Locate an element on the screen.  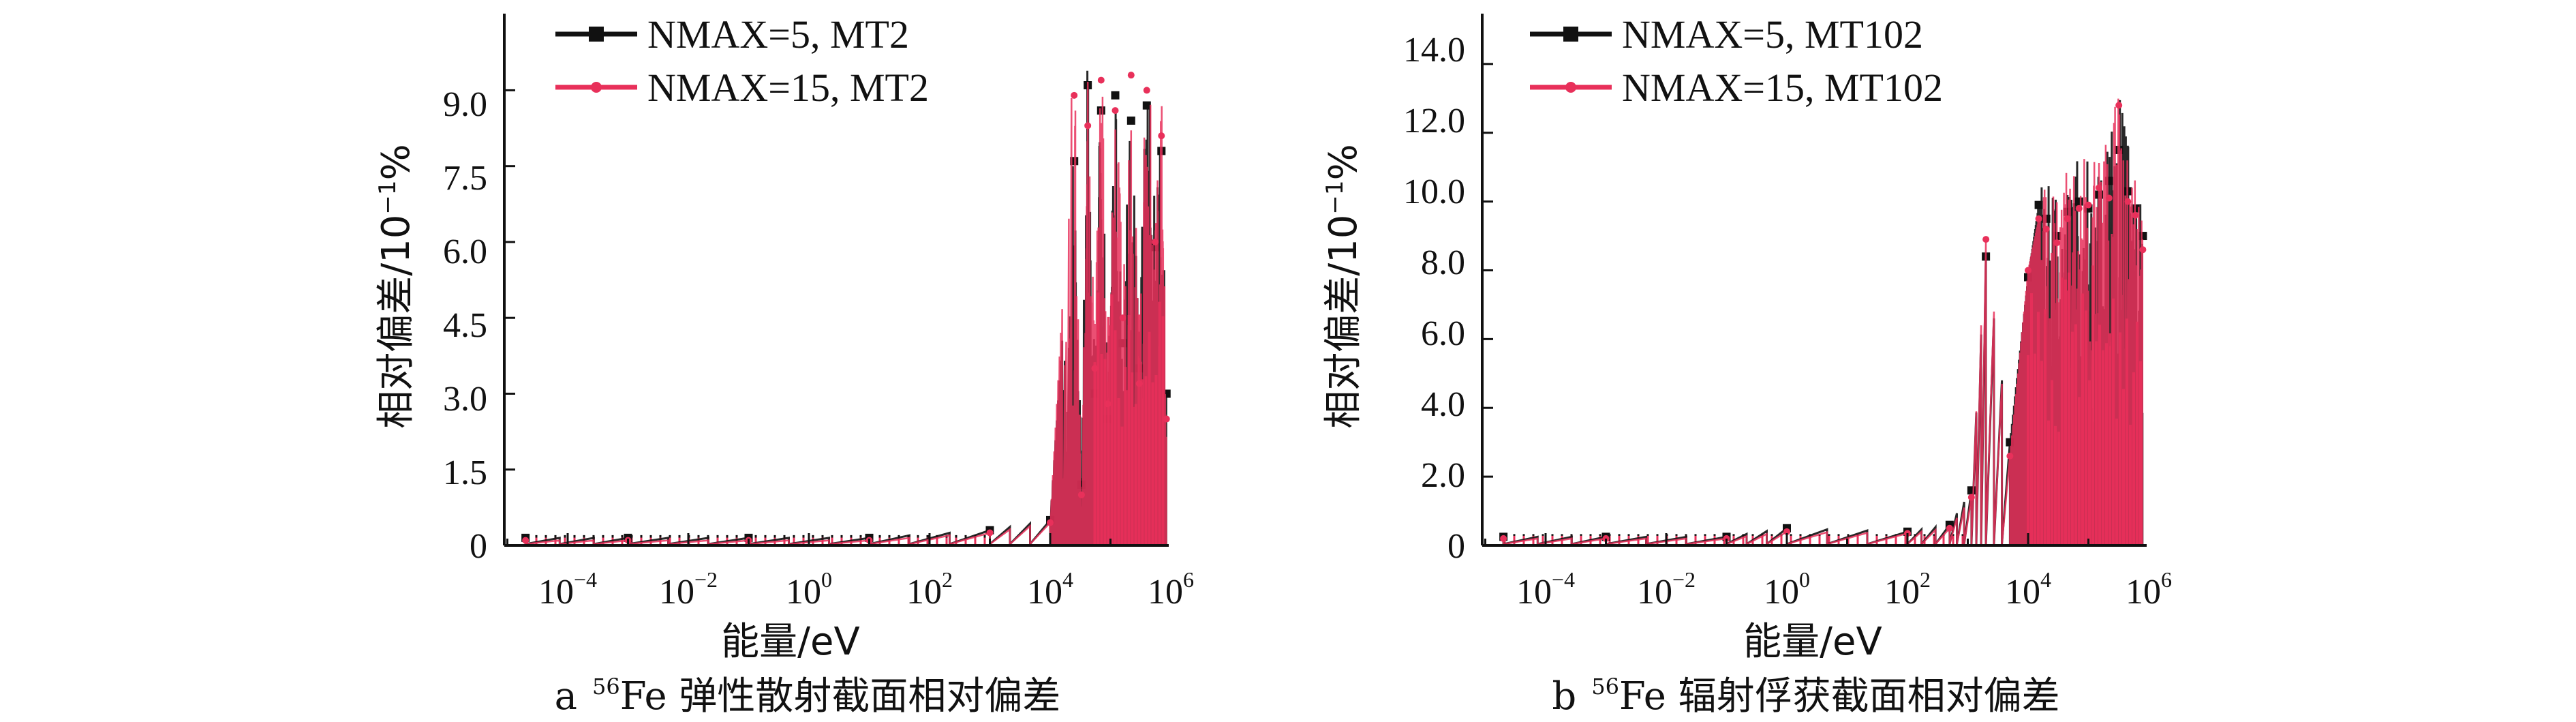
y-tick-label: 4.5 is located at coordinates (465, 325).